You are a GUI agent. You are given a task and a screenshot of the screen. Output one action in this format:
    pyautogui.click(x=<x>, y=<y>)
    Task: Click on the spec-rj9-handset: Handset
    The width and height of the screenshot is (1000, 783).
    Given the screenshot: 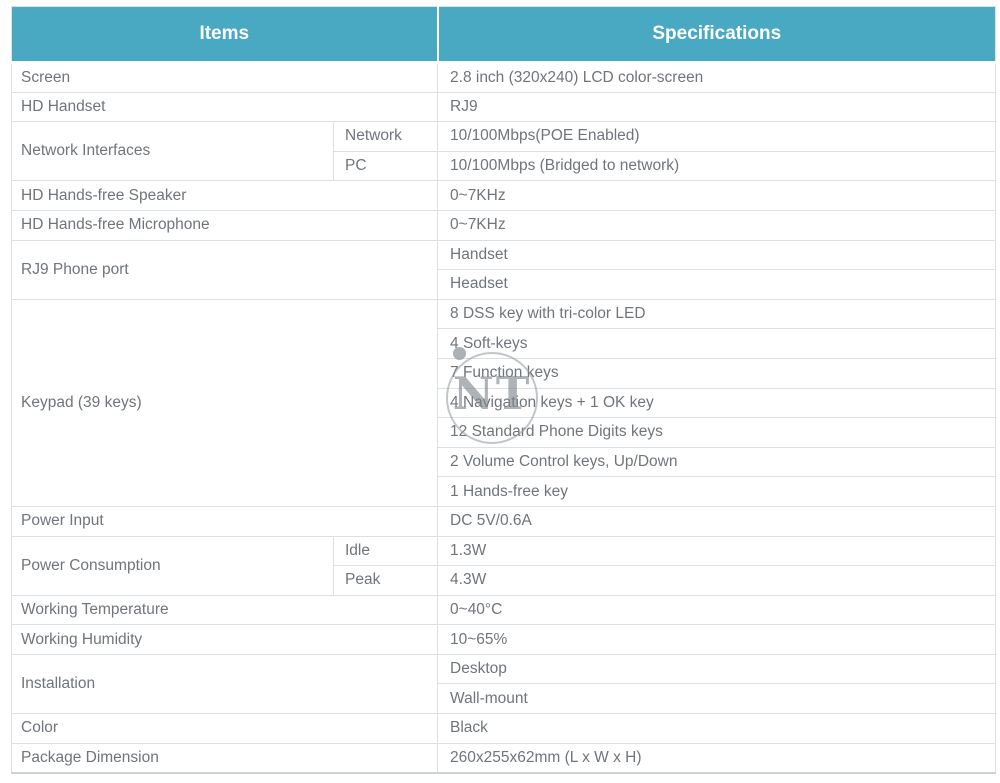 What is the action you would take?
    pyautogui.click(x=717, y=255)
    